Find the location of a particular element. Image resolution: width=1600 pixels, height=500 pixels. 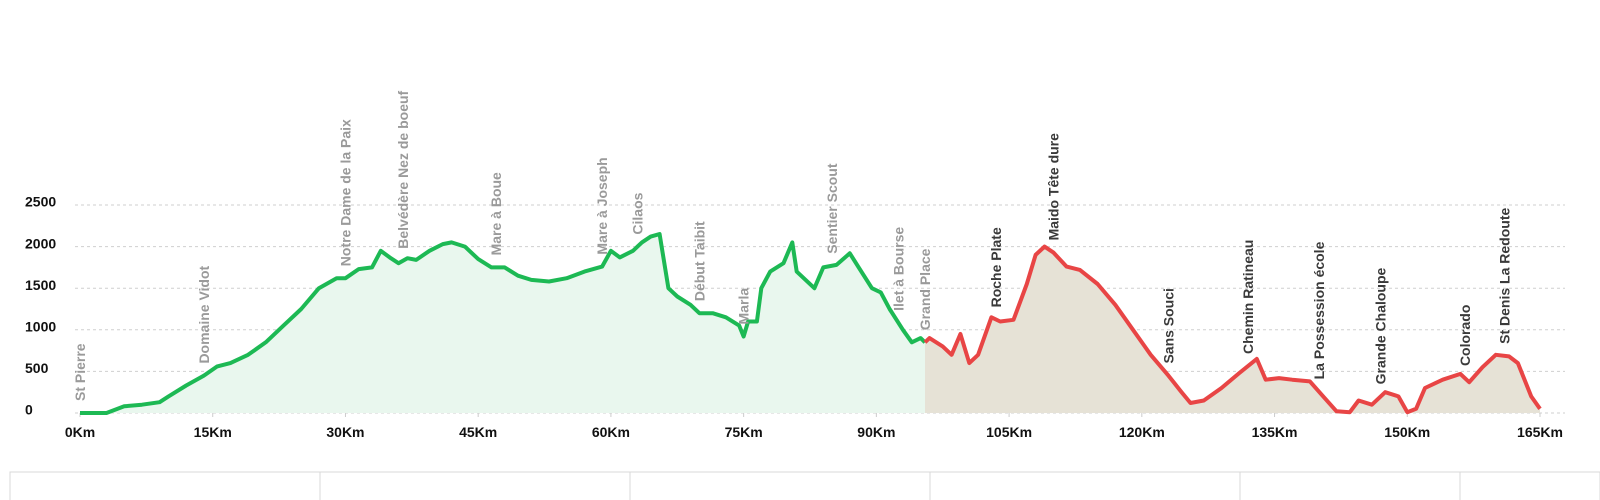

waypoint-label: La Possession école is located at coordinates (1319, 310).